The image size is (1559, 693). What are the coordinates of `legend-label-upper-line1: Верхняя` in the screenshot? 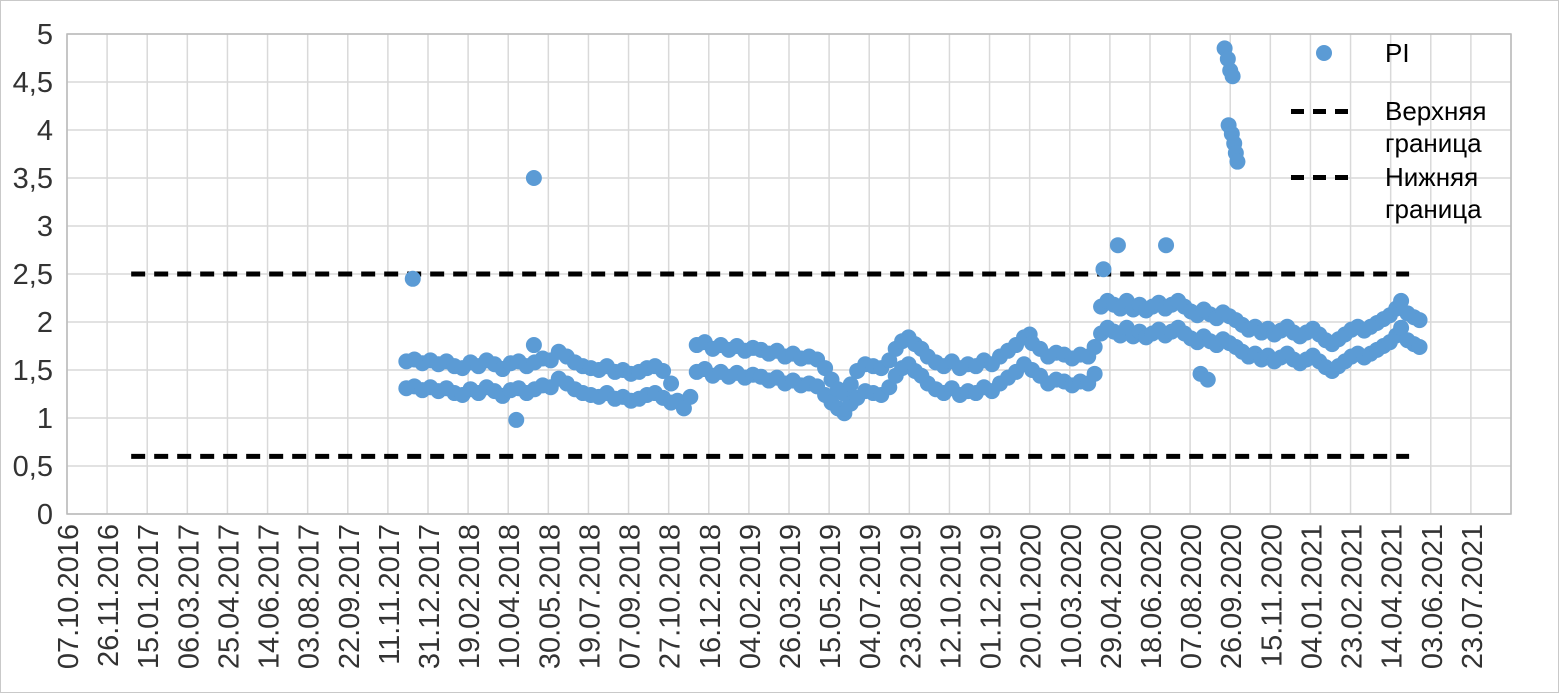 It's located at (1436, 111).